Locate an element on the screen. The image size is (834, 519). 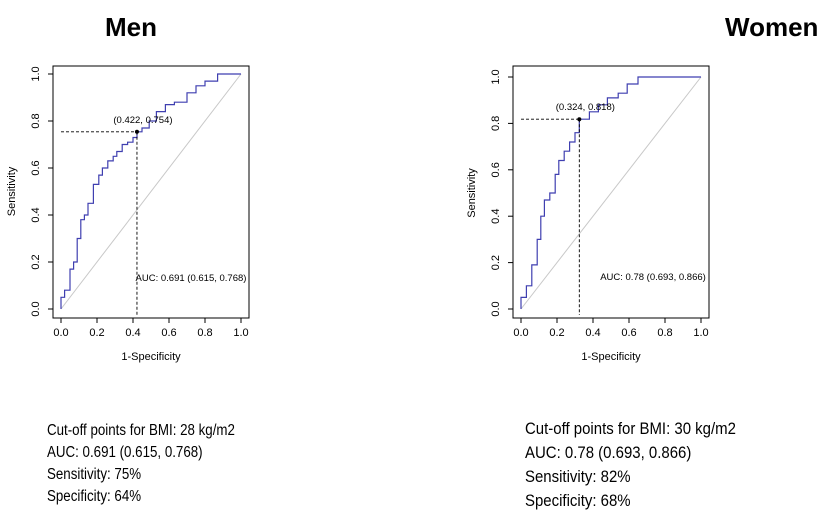
men-auc-text: AUC: 0.691 (0.615, 0.768) is located at coordinates (125, 452).